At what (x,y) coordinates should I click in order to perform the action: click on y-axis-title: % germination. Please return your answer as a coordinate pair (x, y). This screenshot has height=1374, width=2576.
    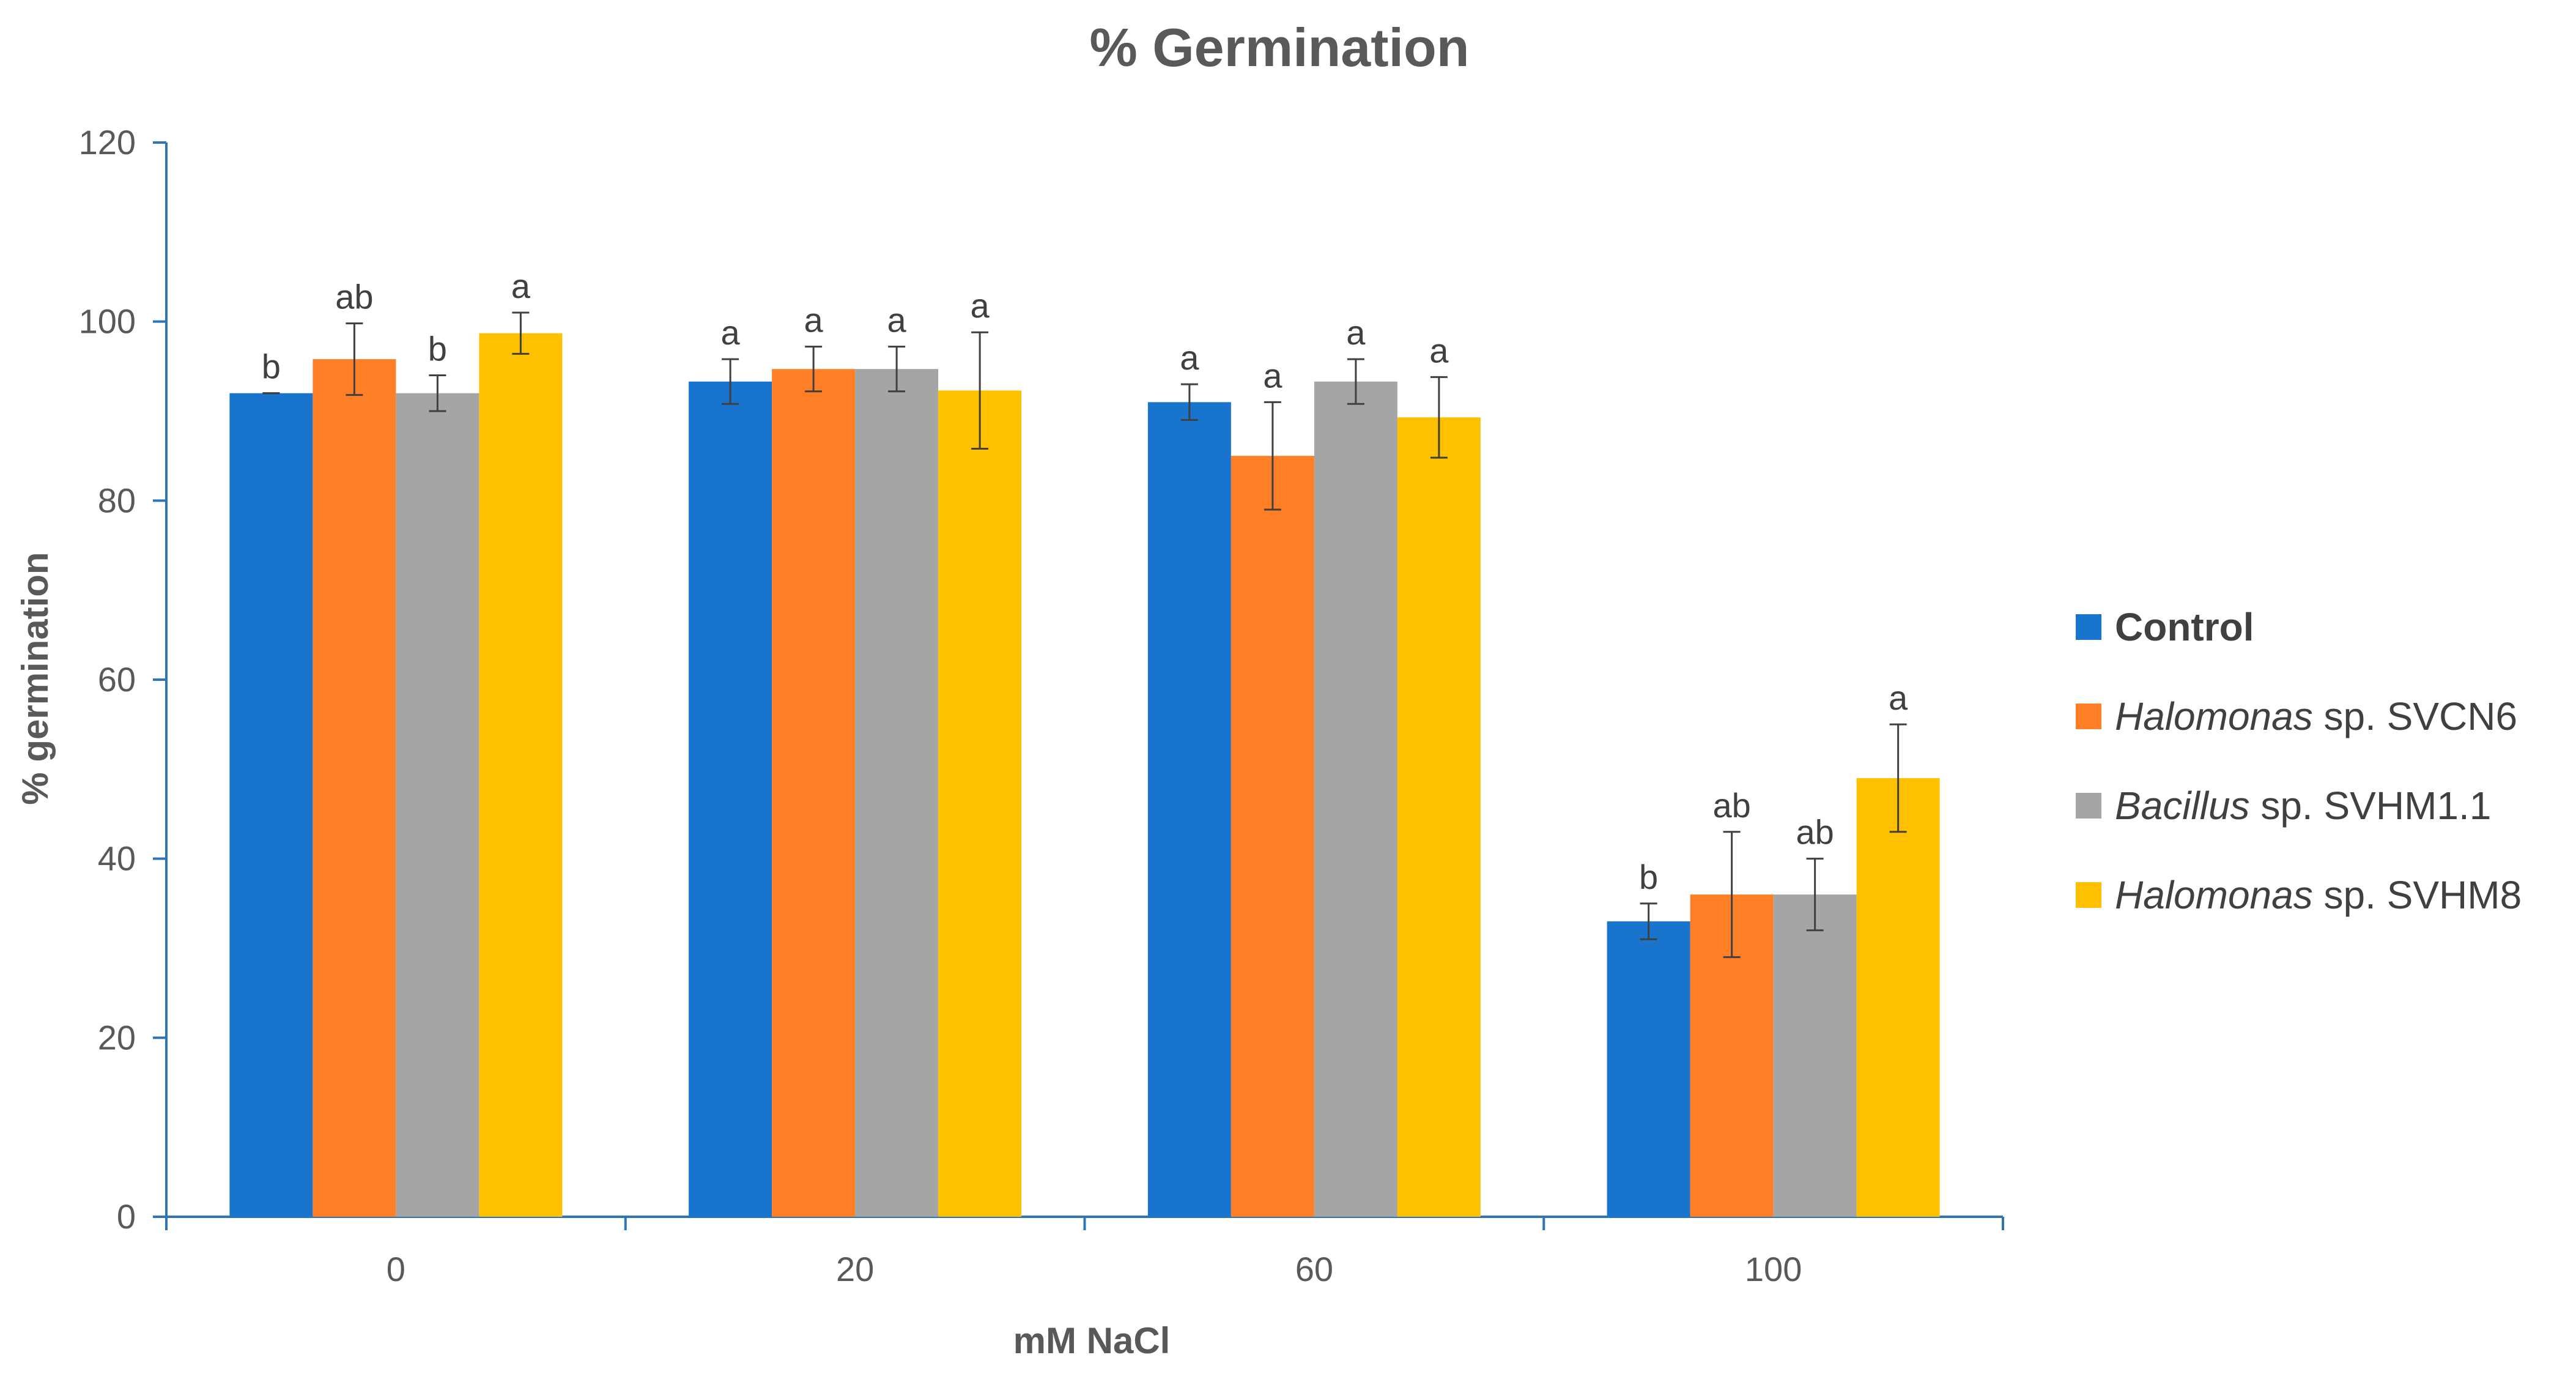
    Looking at the image, I should click on (35, 678).